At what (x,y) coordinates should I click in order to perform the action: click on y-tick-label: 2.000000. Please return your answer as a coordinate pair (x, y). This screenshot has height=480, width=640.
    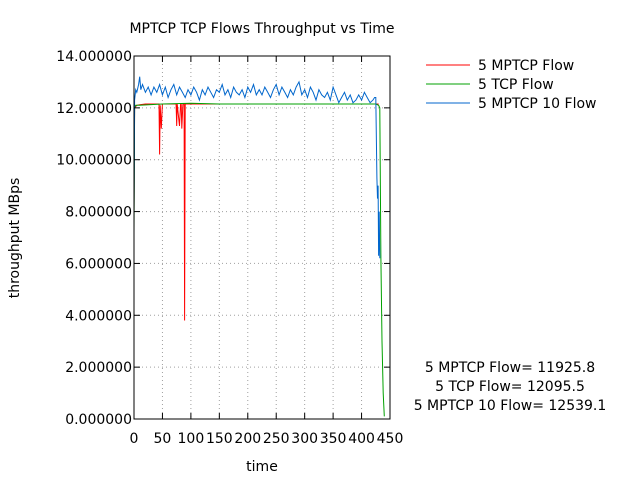
    Looking at the image, I should click on (98, 368).